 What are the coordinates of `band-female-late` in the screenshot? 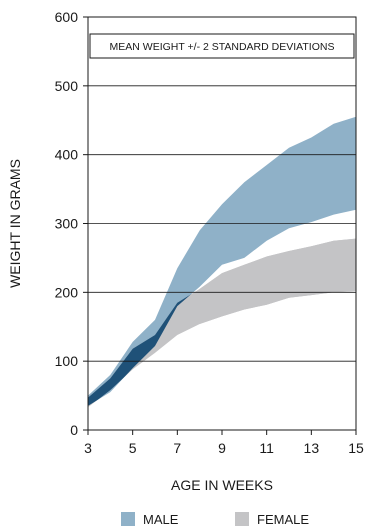 It's located at (277, 281).